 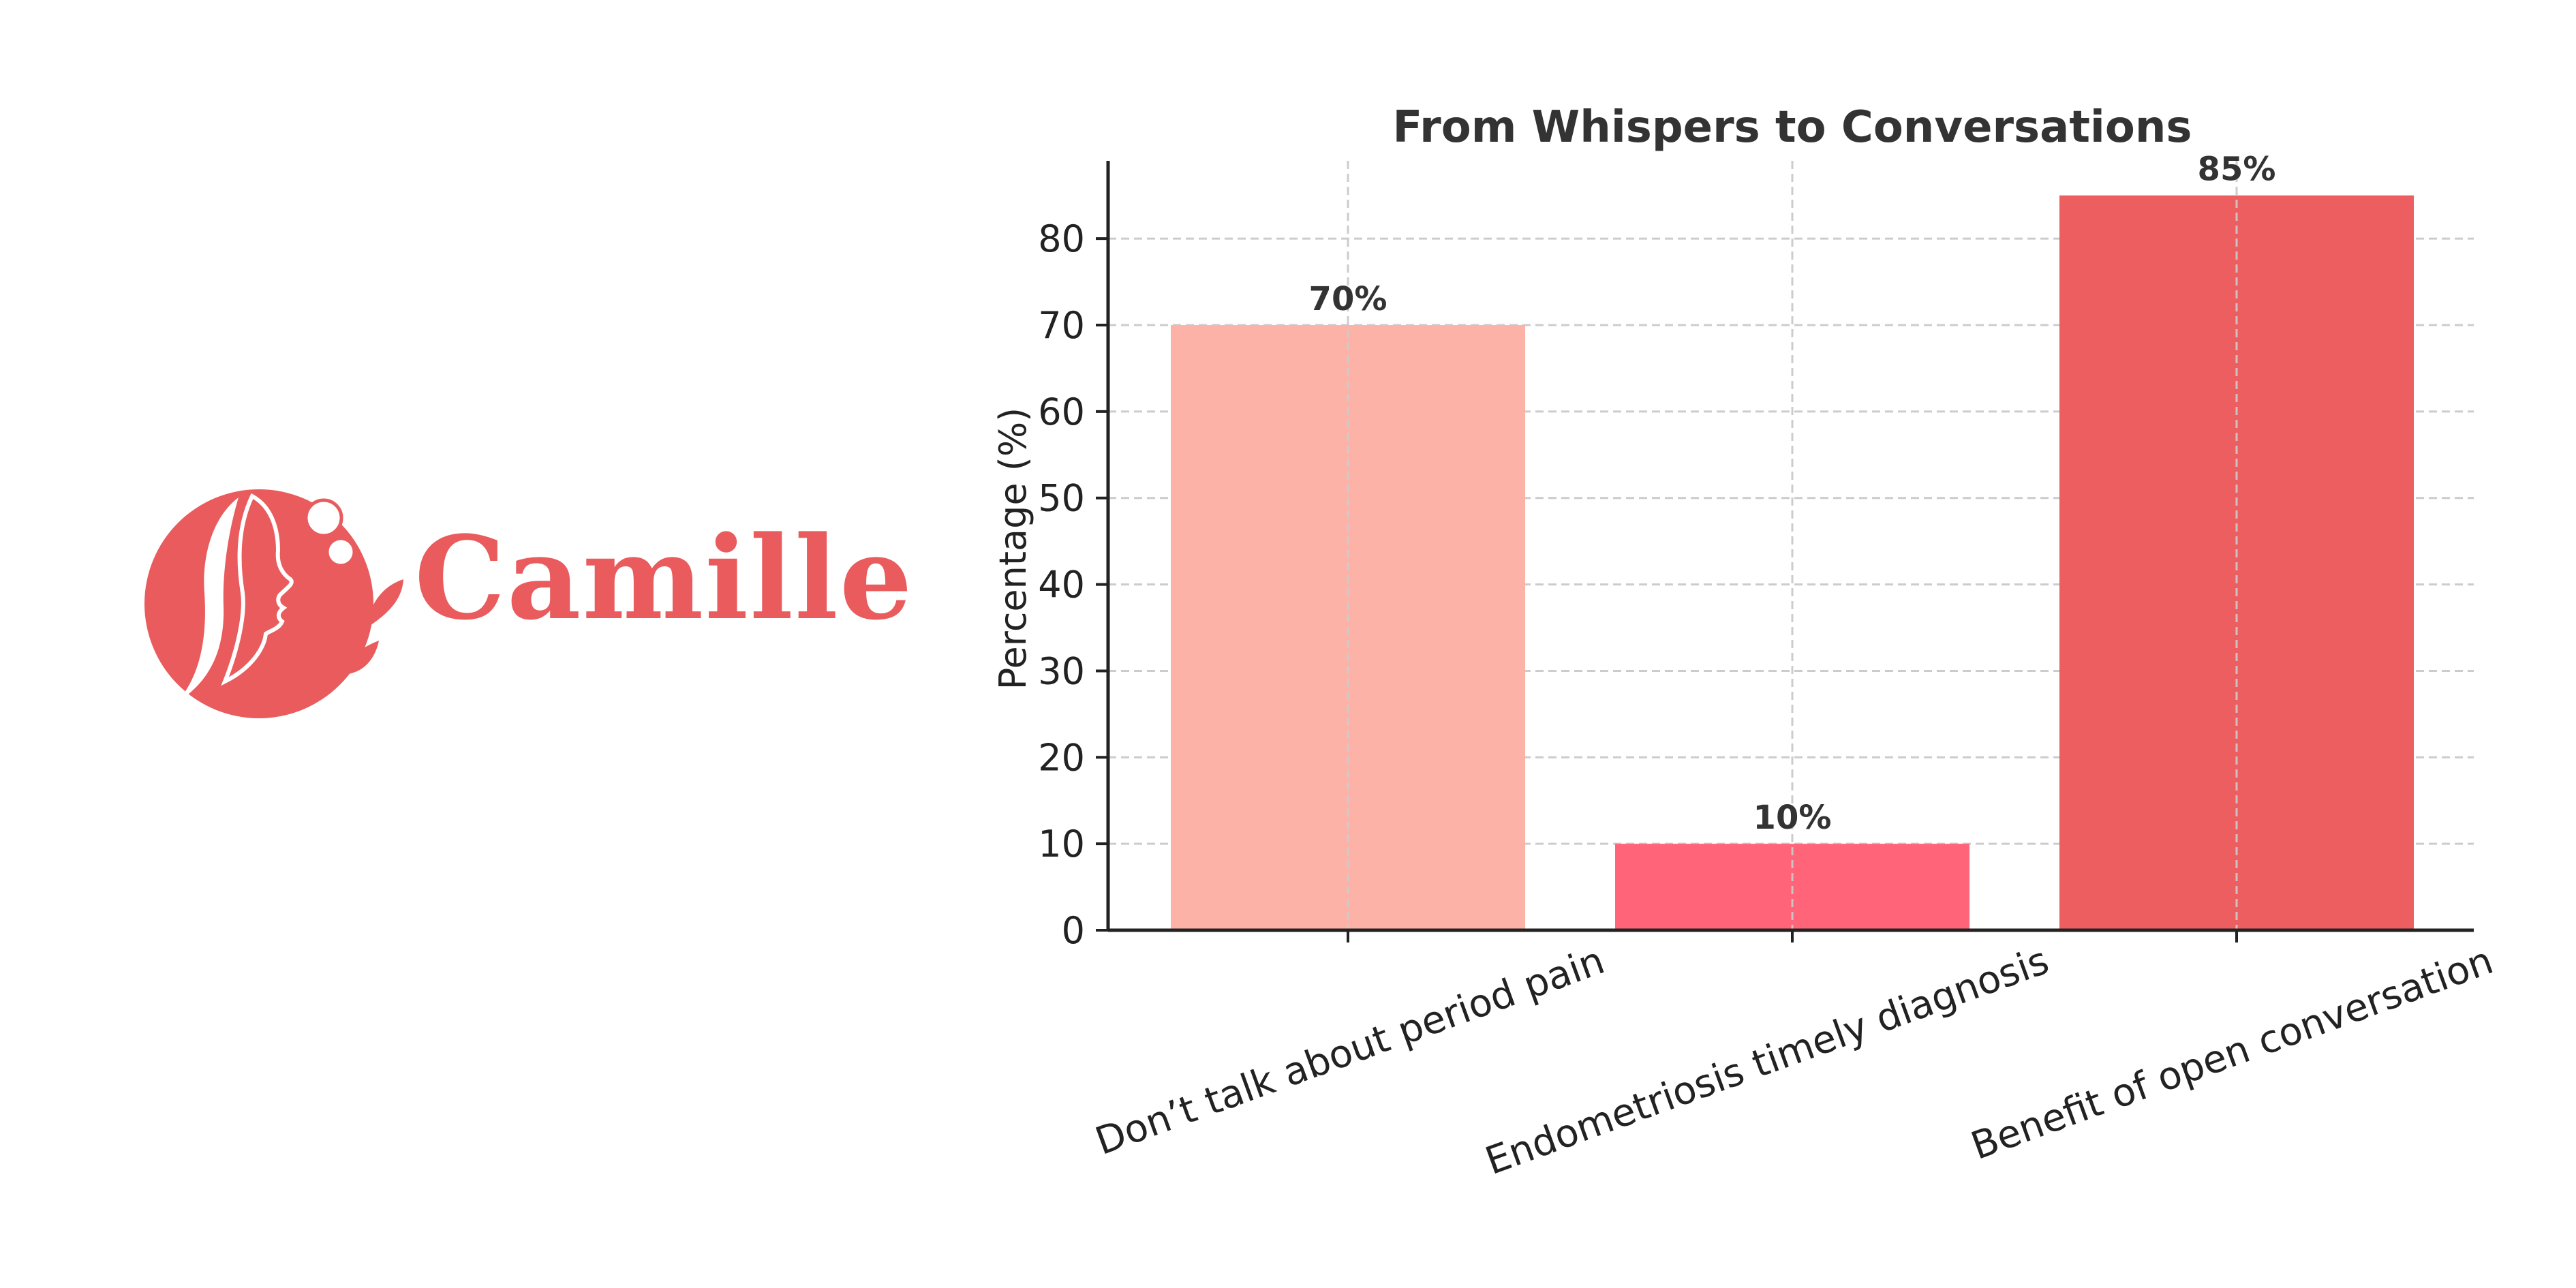 I want to click on y-tick-label: 30, so click(x=1061, y=670).